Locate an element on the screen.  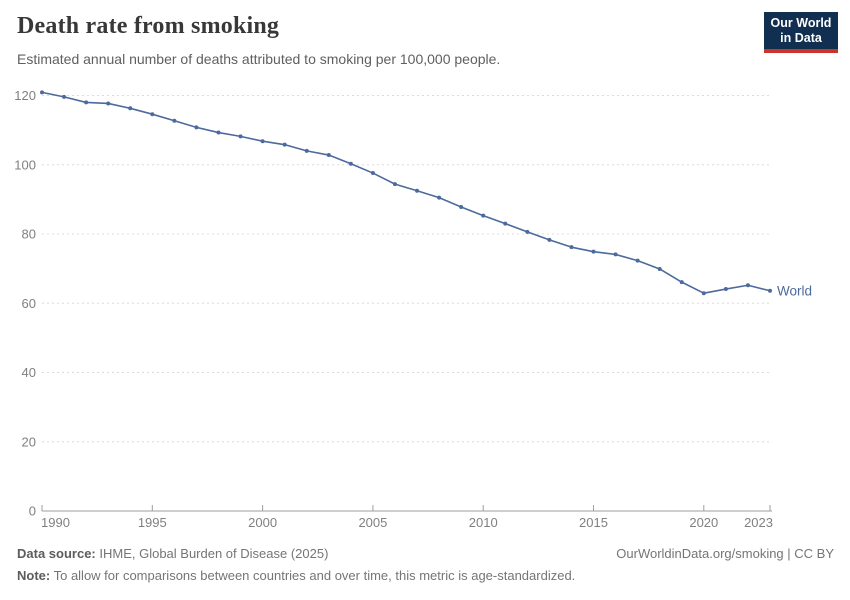
y-tick-label: 100 is located at coordinates (25, 164).